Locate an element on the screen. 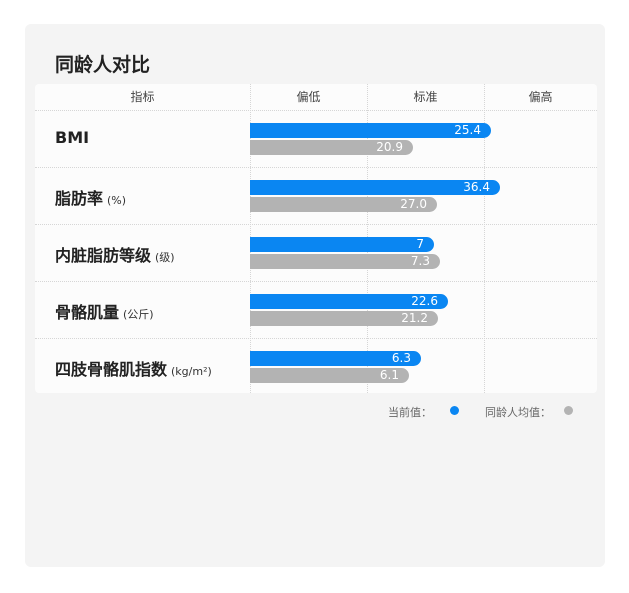  column-header: 偏低 is located at coordinates (308, 97).